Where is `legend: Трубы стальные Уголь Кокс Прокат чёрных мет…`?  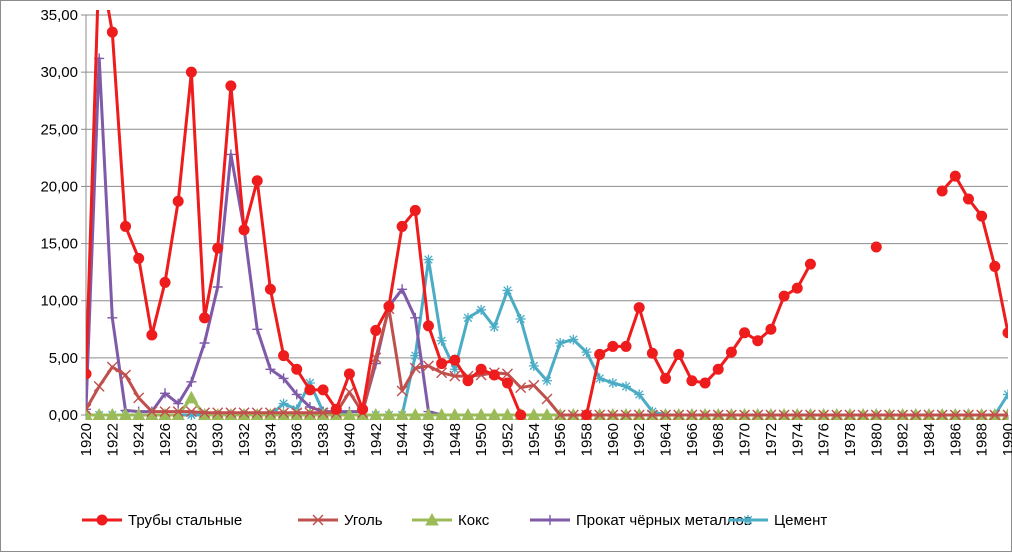
legend: Трубы стальные Уголь Кокс Прокат чёрных мет… is located at coordinates (454, 520).